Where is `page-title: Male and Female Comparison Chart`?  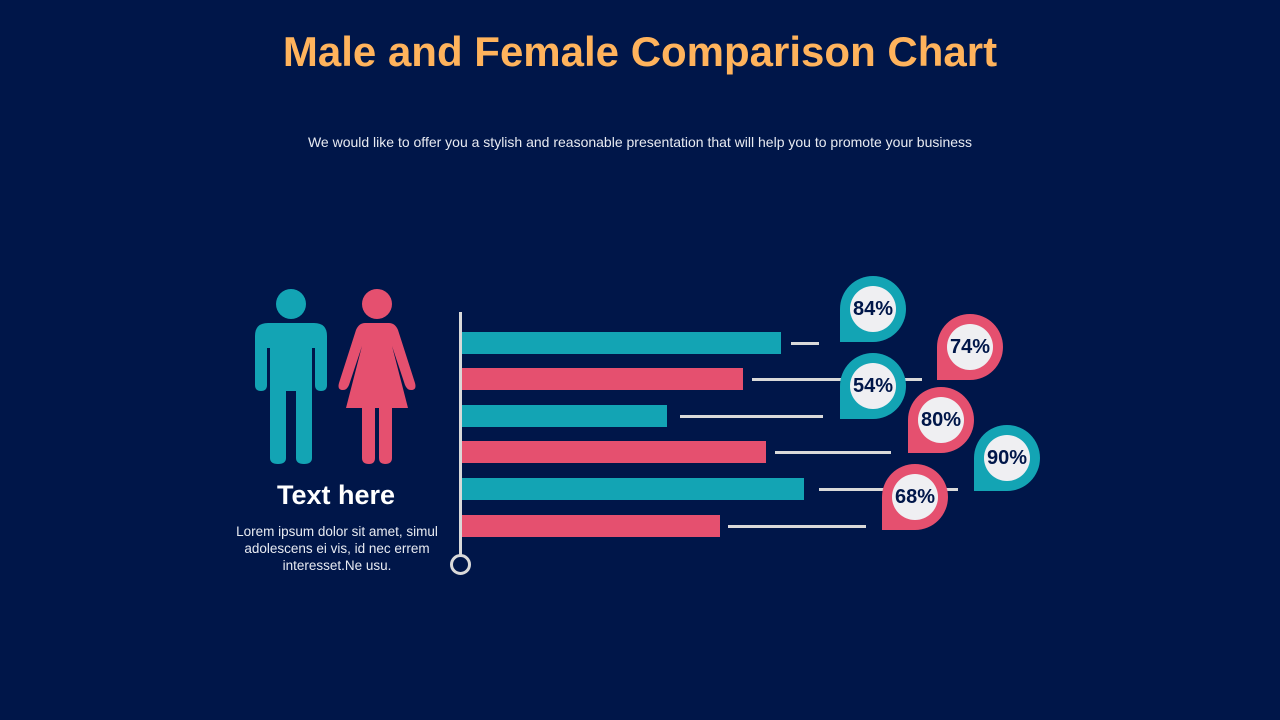 page-title: Male and Female Comparison Chart is located at coordinates (640, 51).